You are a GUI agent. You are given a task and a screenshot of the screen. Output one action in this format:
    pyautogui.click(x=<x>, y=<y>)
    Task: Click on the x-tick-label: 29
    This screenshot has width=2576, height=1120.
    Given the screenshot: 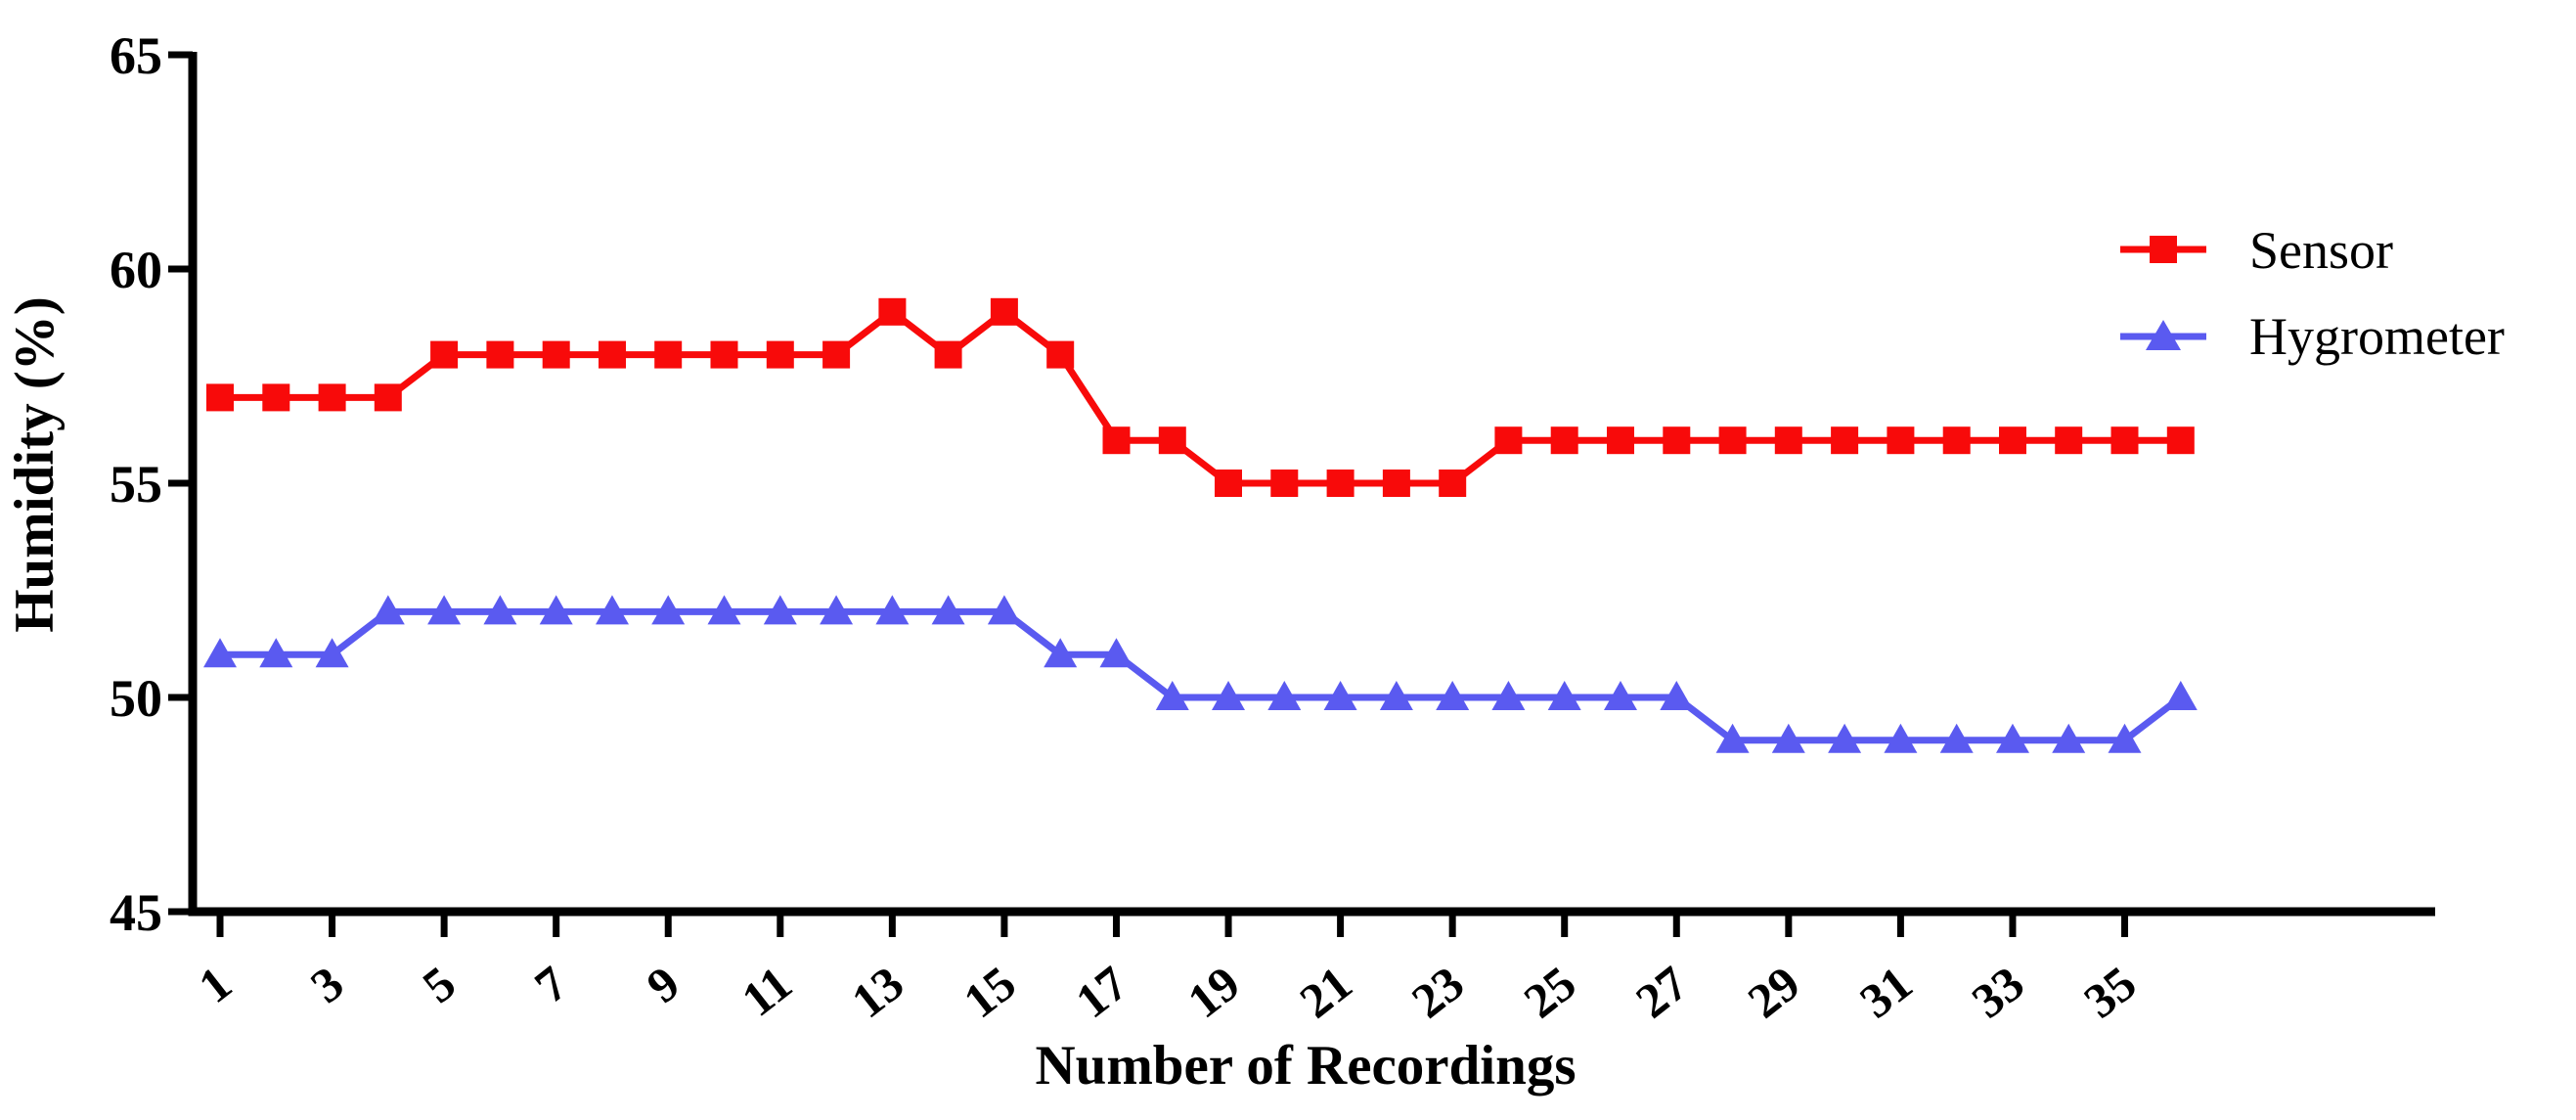 What is the action you would take?
    pyautogui.click(x=1774, y=992)
    